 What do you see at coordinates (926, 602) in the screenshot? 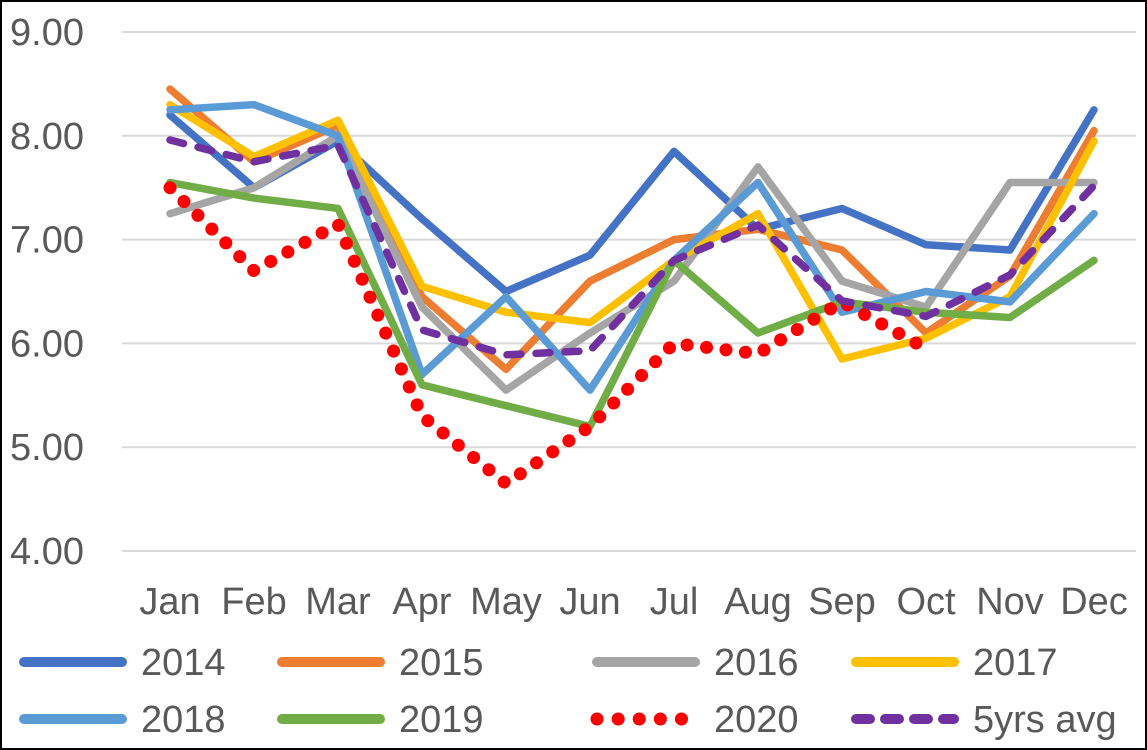
I see `x-axis-label: Oct` at bounding box center [926, 602].